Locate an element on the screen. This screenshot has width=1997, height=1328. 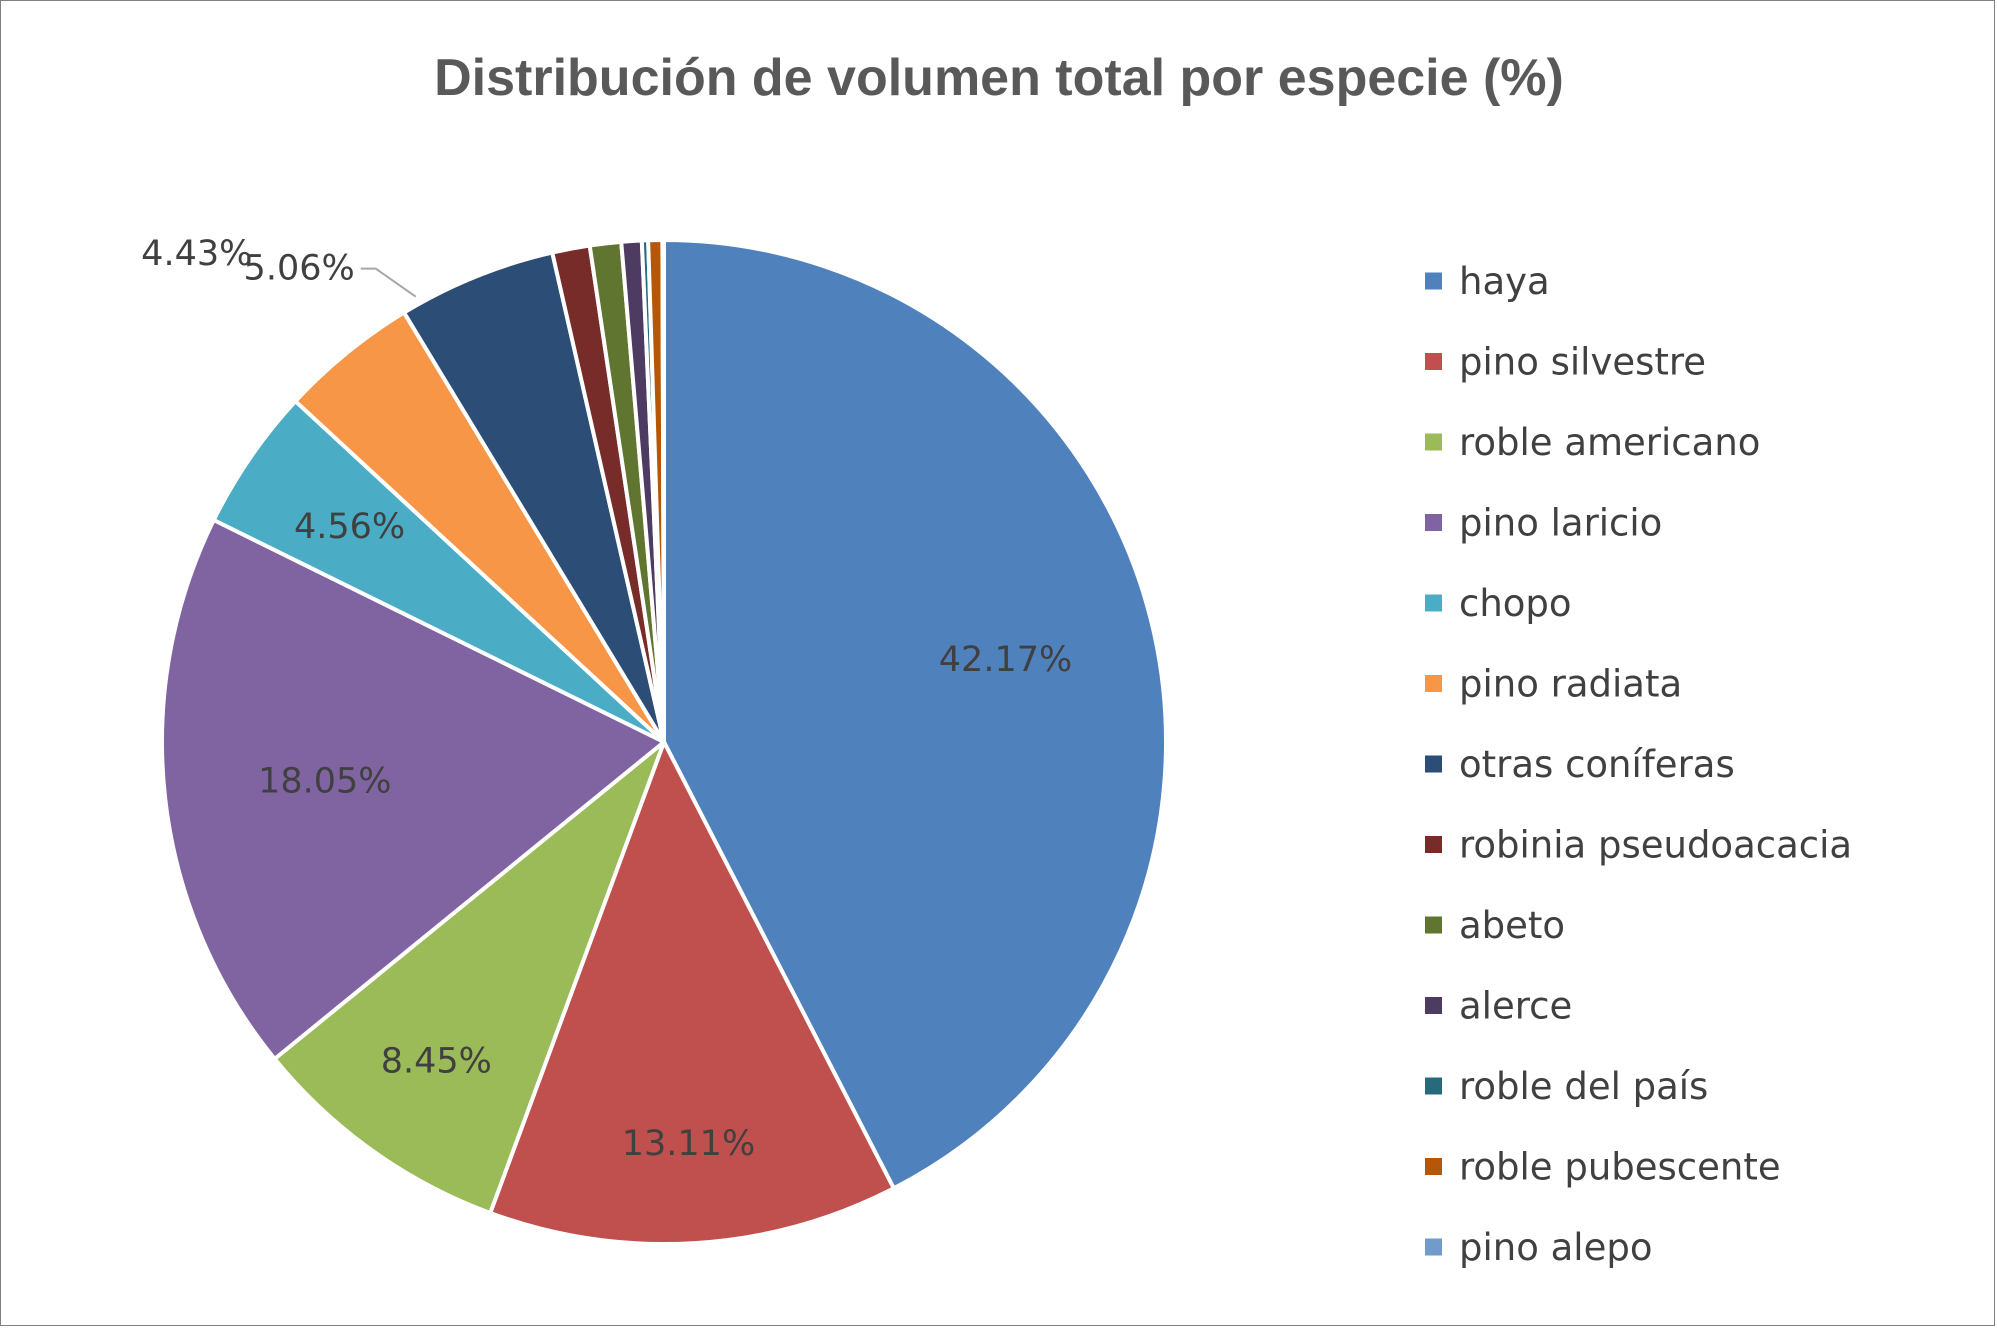
legend-label-robinia-pseudoacacia: robinia pseudoacacia is located at coordinates (1655, 845).